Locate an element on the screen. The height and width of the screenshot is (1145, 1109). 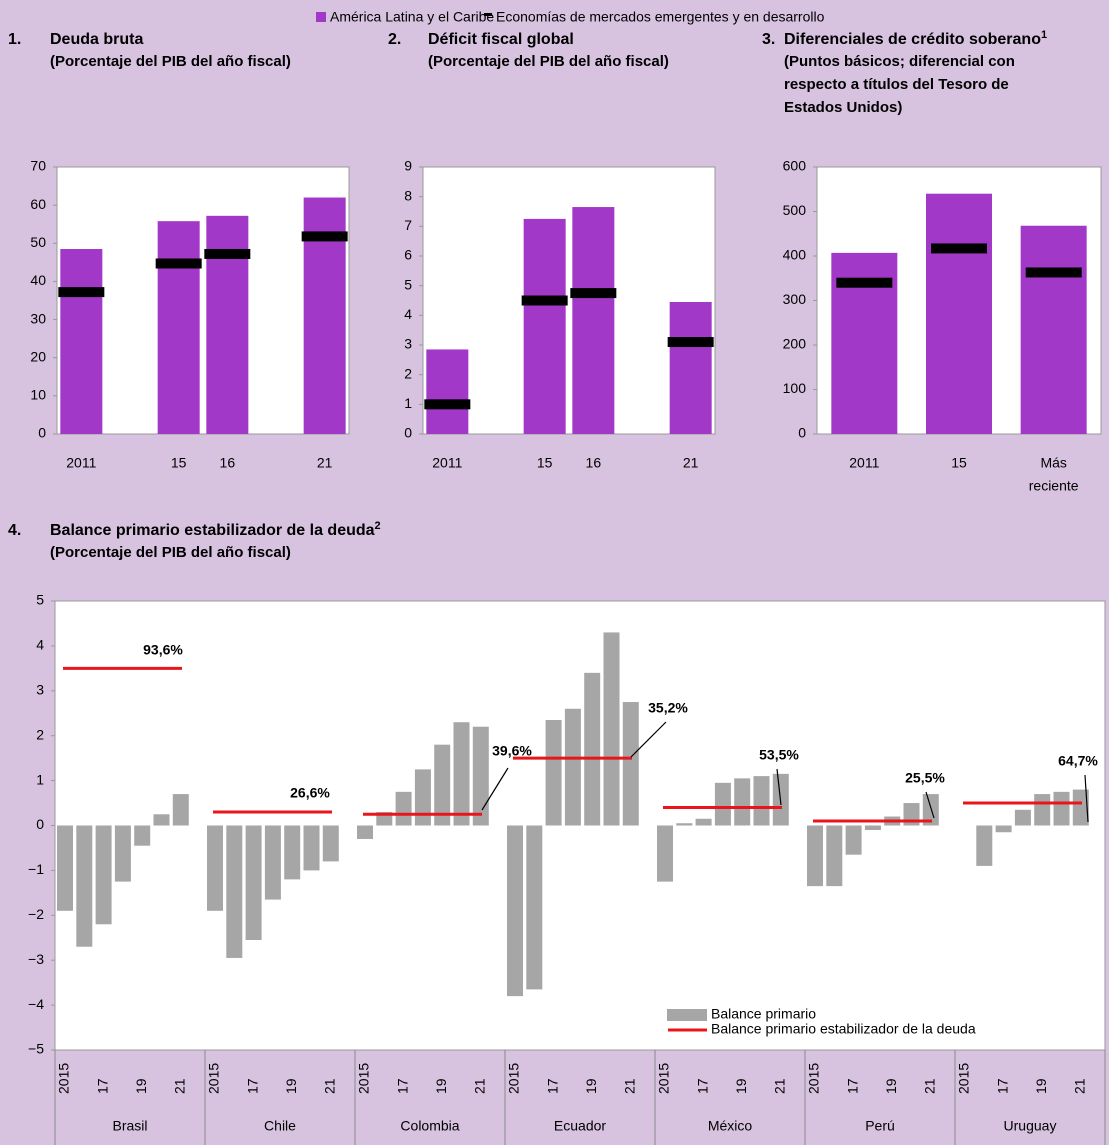
chart-title-text: Déficit fiscal global is located at coordinates (501, 39).